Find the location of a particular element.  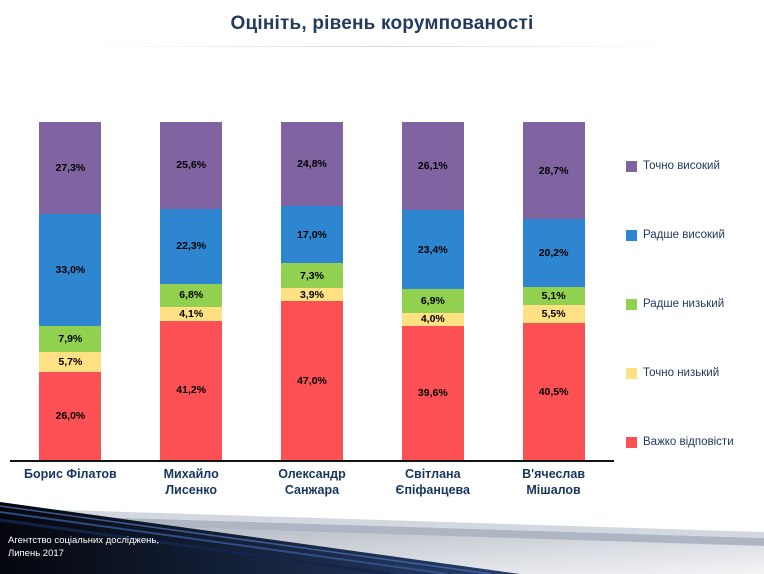

bar-2: 25,6% 22,3% 6,8% 4,1% 41,2% is located at coordinates (191, 291).